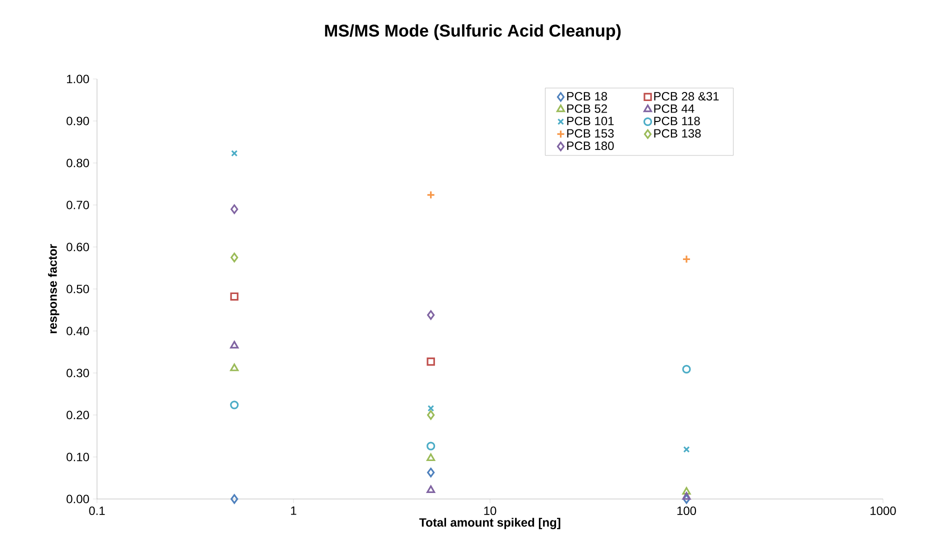 This screenshot has width=947, height=555. I want to click on y-tick-label: 1.00, so click(78, 79).